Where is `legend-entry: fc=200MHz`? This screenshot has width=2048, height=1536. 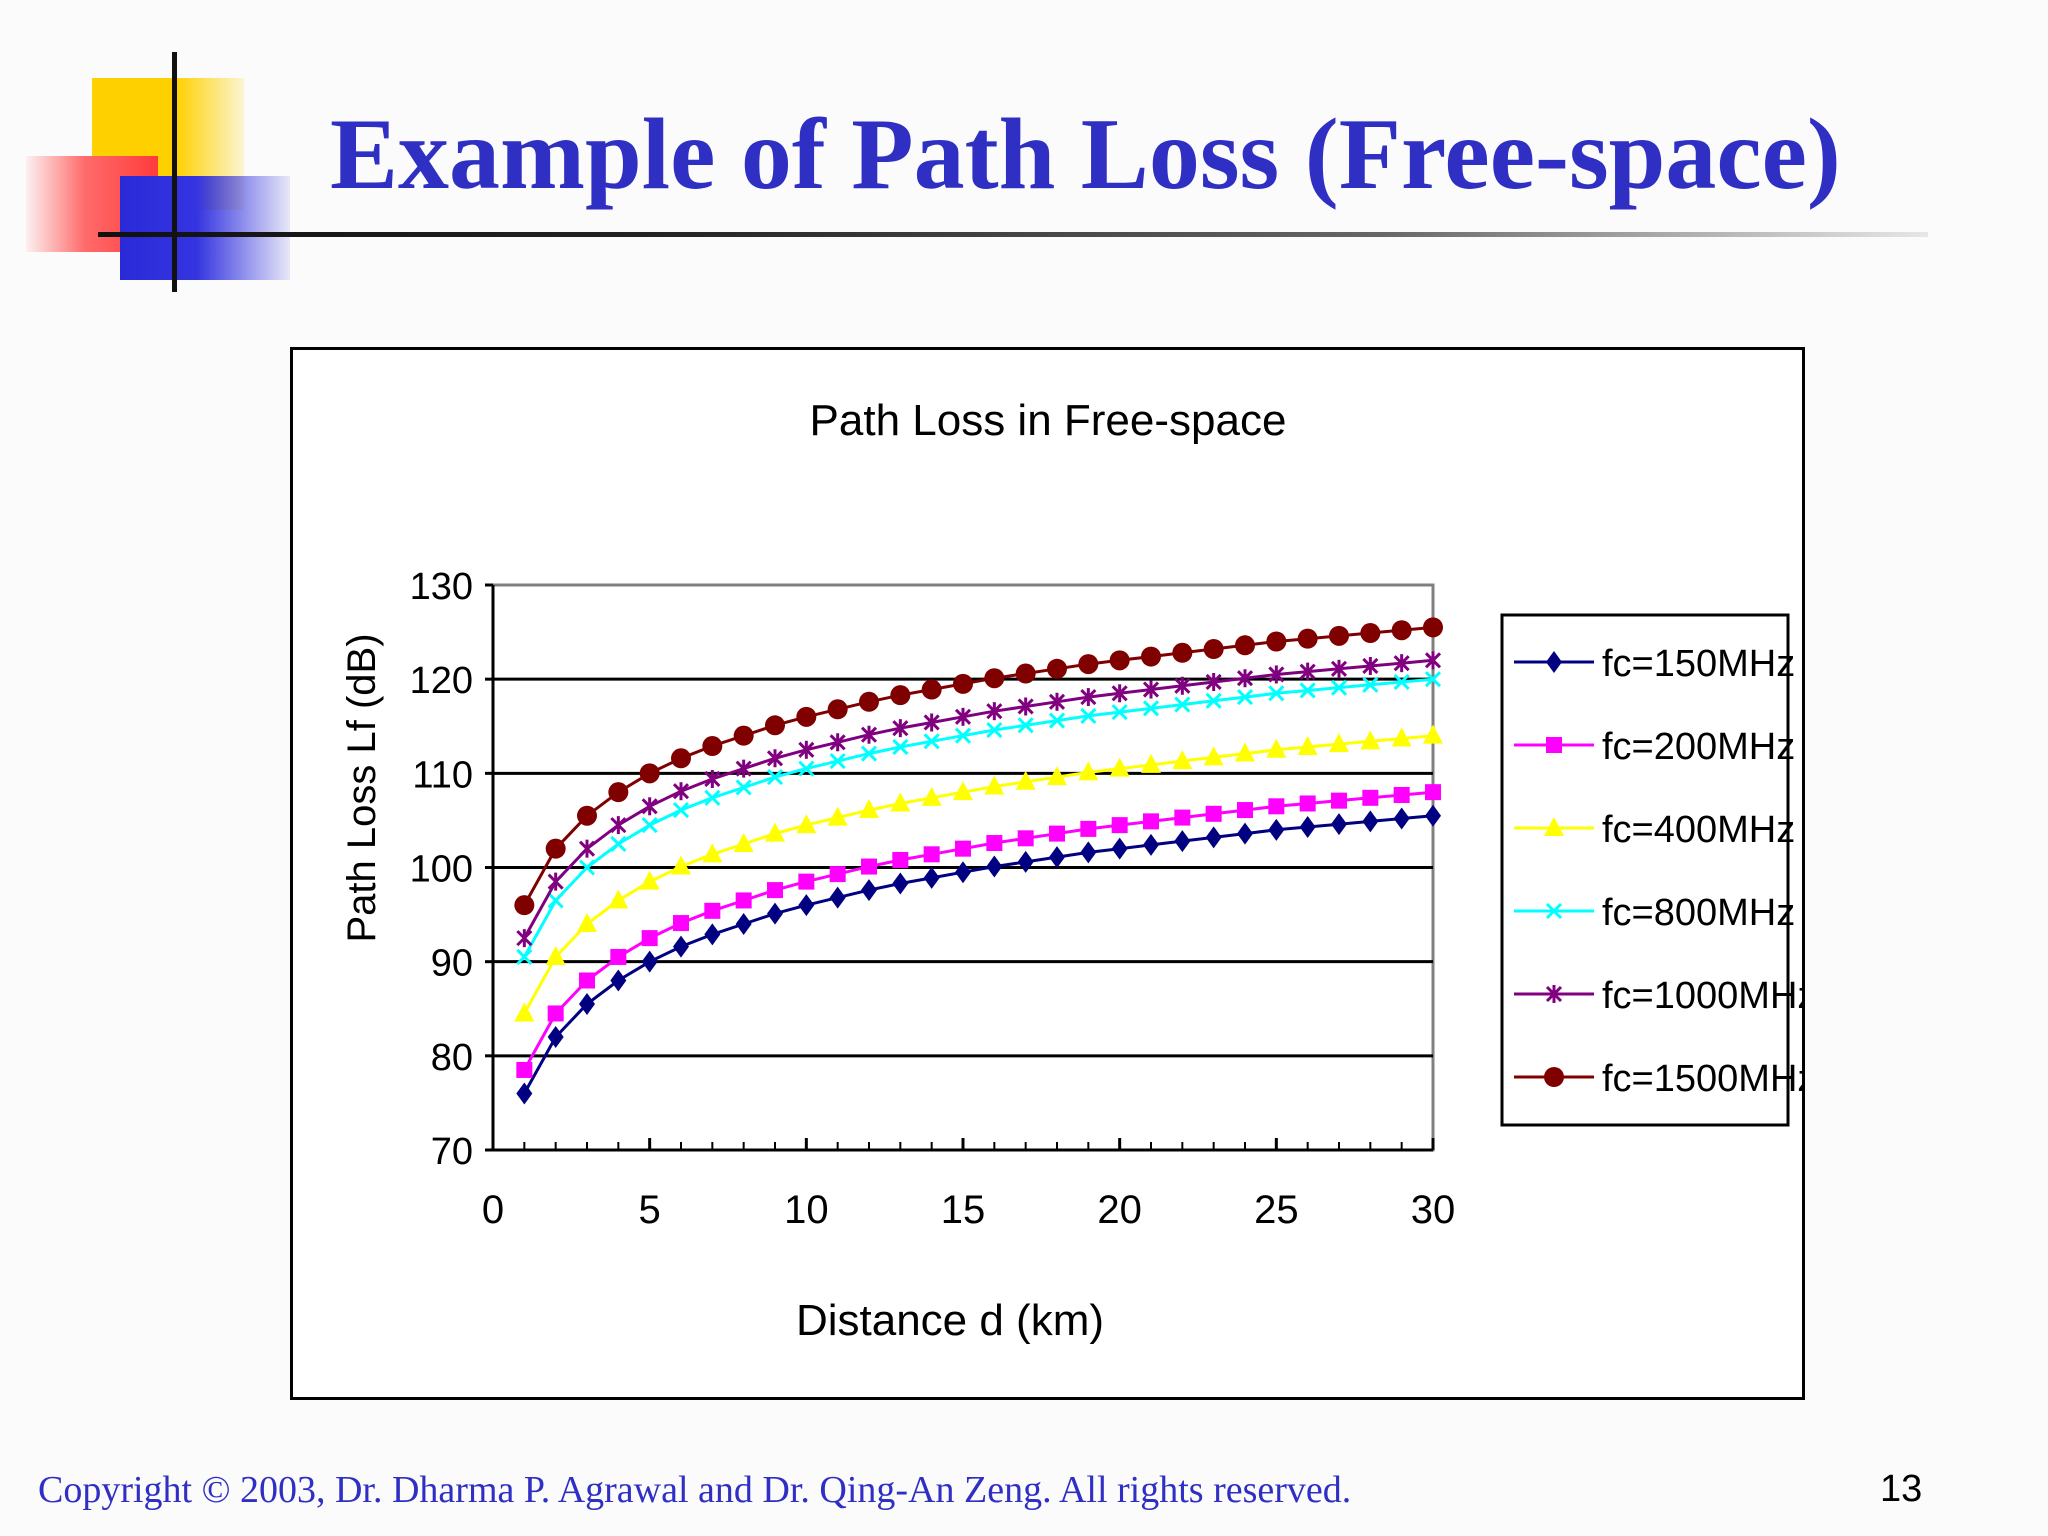 legend-entry: fc=200MHz is located at coordinates (1654, 747).